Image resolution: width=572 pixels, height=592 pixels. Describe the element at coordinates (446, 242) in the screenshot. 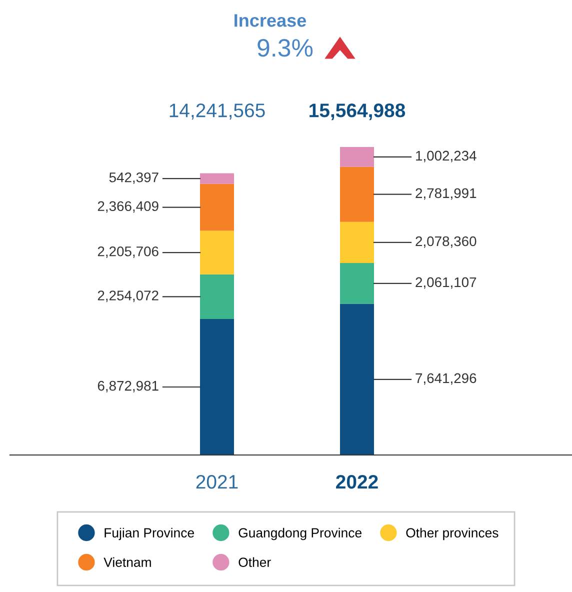

I see `data-label: 2,078,360` at that location.